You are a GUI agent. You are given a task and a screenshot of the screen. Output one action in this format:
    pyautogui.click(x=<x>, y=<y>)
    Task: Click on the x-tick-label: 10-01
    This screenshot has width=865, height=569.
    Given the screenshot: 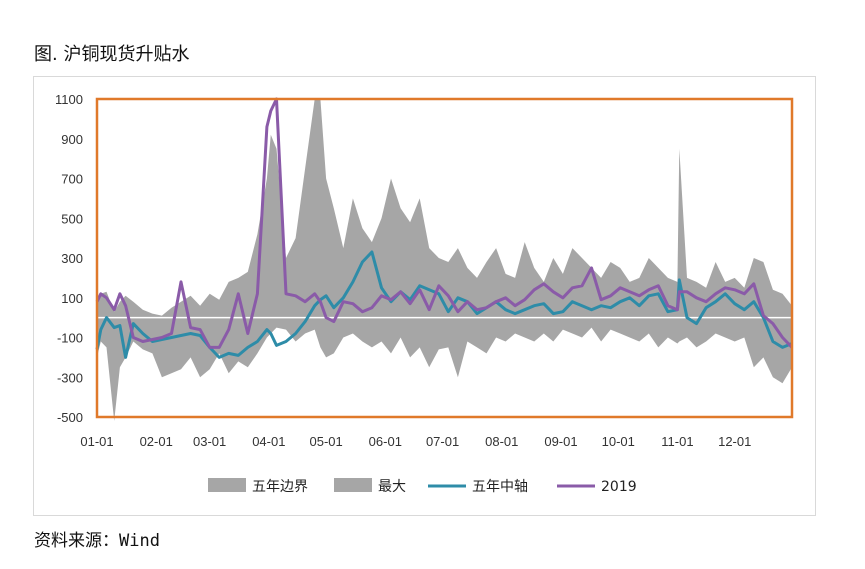 What is the action you would take?
    pyautogui.click(x=618, y=441)
    